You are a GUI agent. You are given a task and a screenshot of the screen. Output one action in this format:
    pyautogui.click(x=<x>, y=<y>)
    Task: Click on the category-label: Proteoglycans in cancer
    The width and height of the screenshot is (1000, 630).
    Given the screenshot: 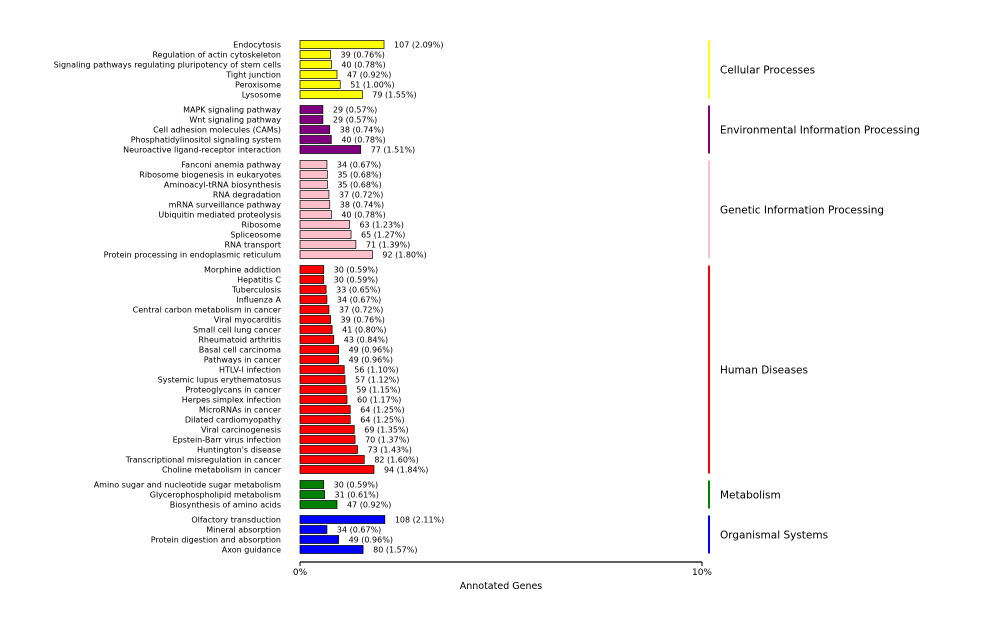 What is the action you would take?
    pyautogui.click(x=233, y=389)
    